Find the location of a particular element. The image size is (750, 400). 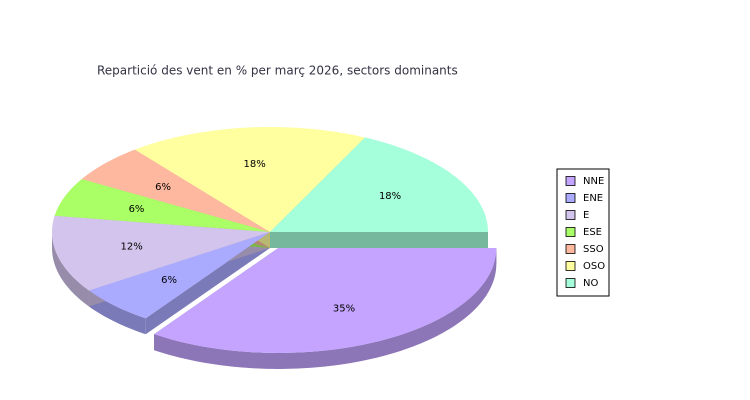

legend-label: NO is located at coordinates (590, 283).